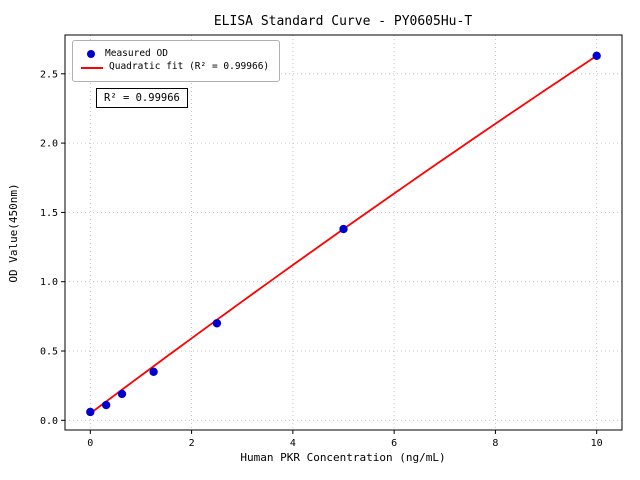 The image size is (640, 480). Describe the element at coordinates (192, 443) in the screenshot. I see `svg-text: 2` at that location.